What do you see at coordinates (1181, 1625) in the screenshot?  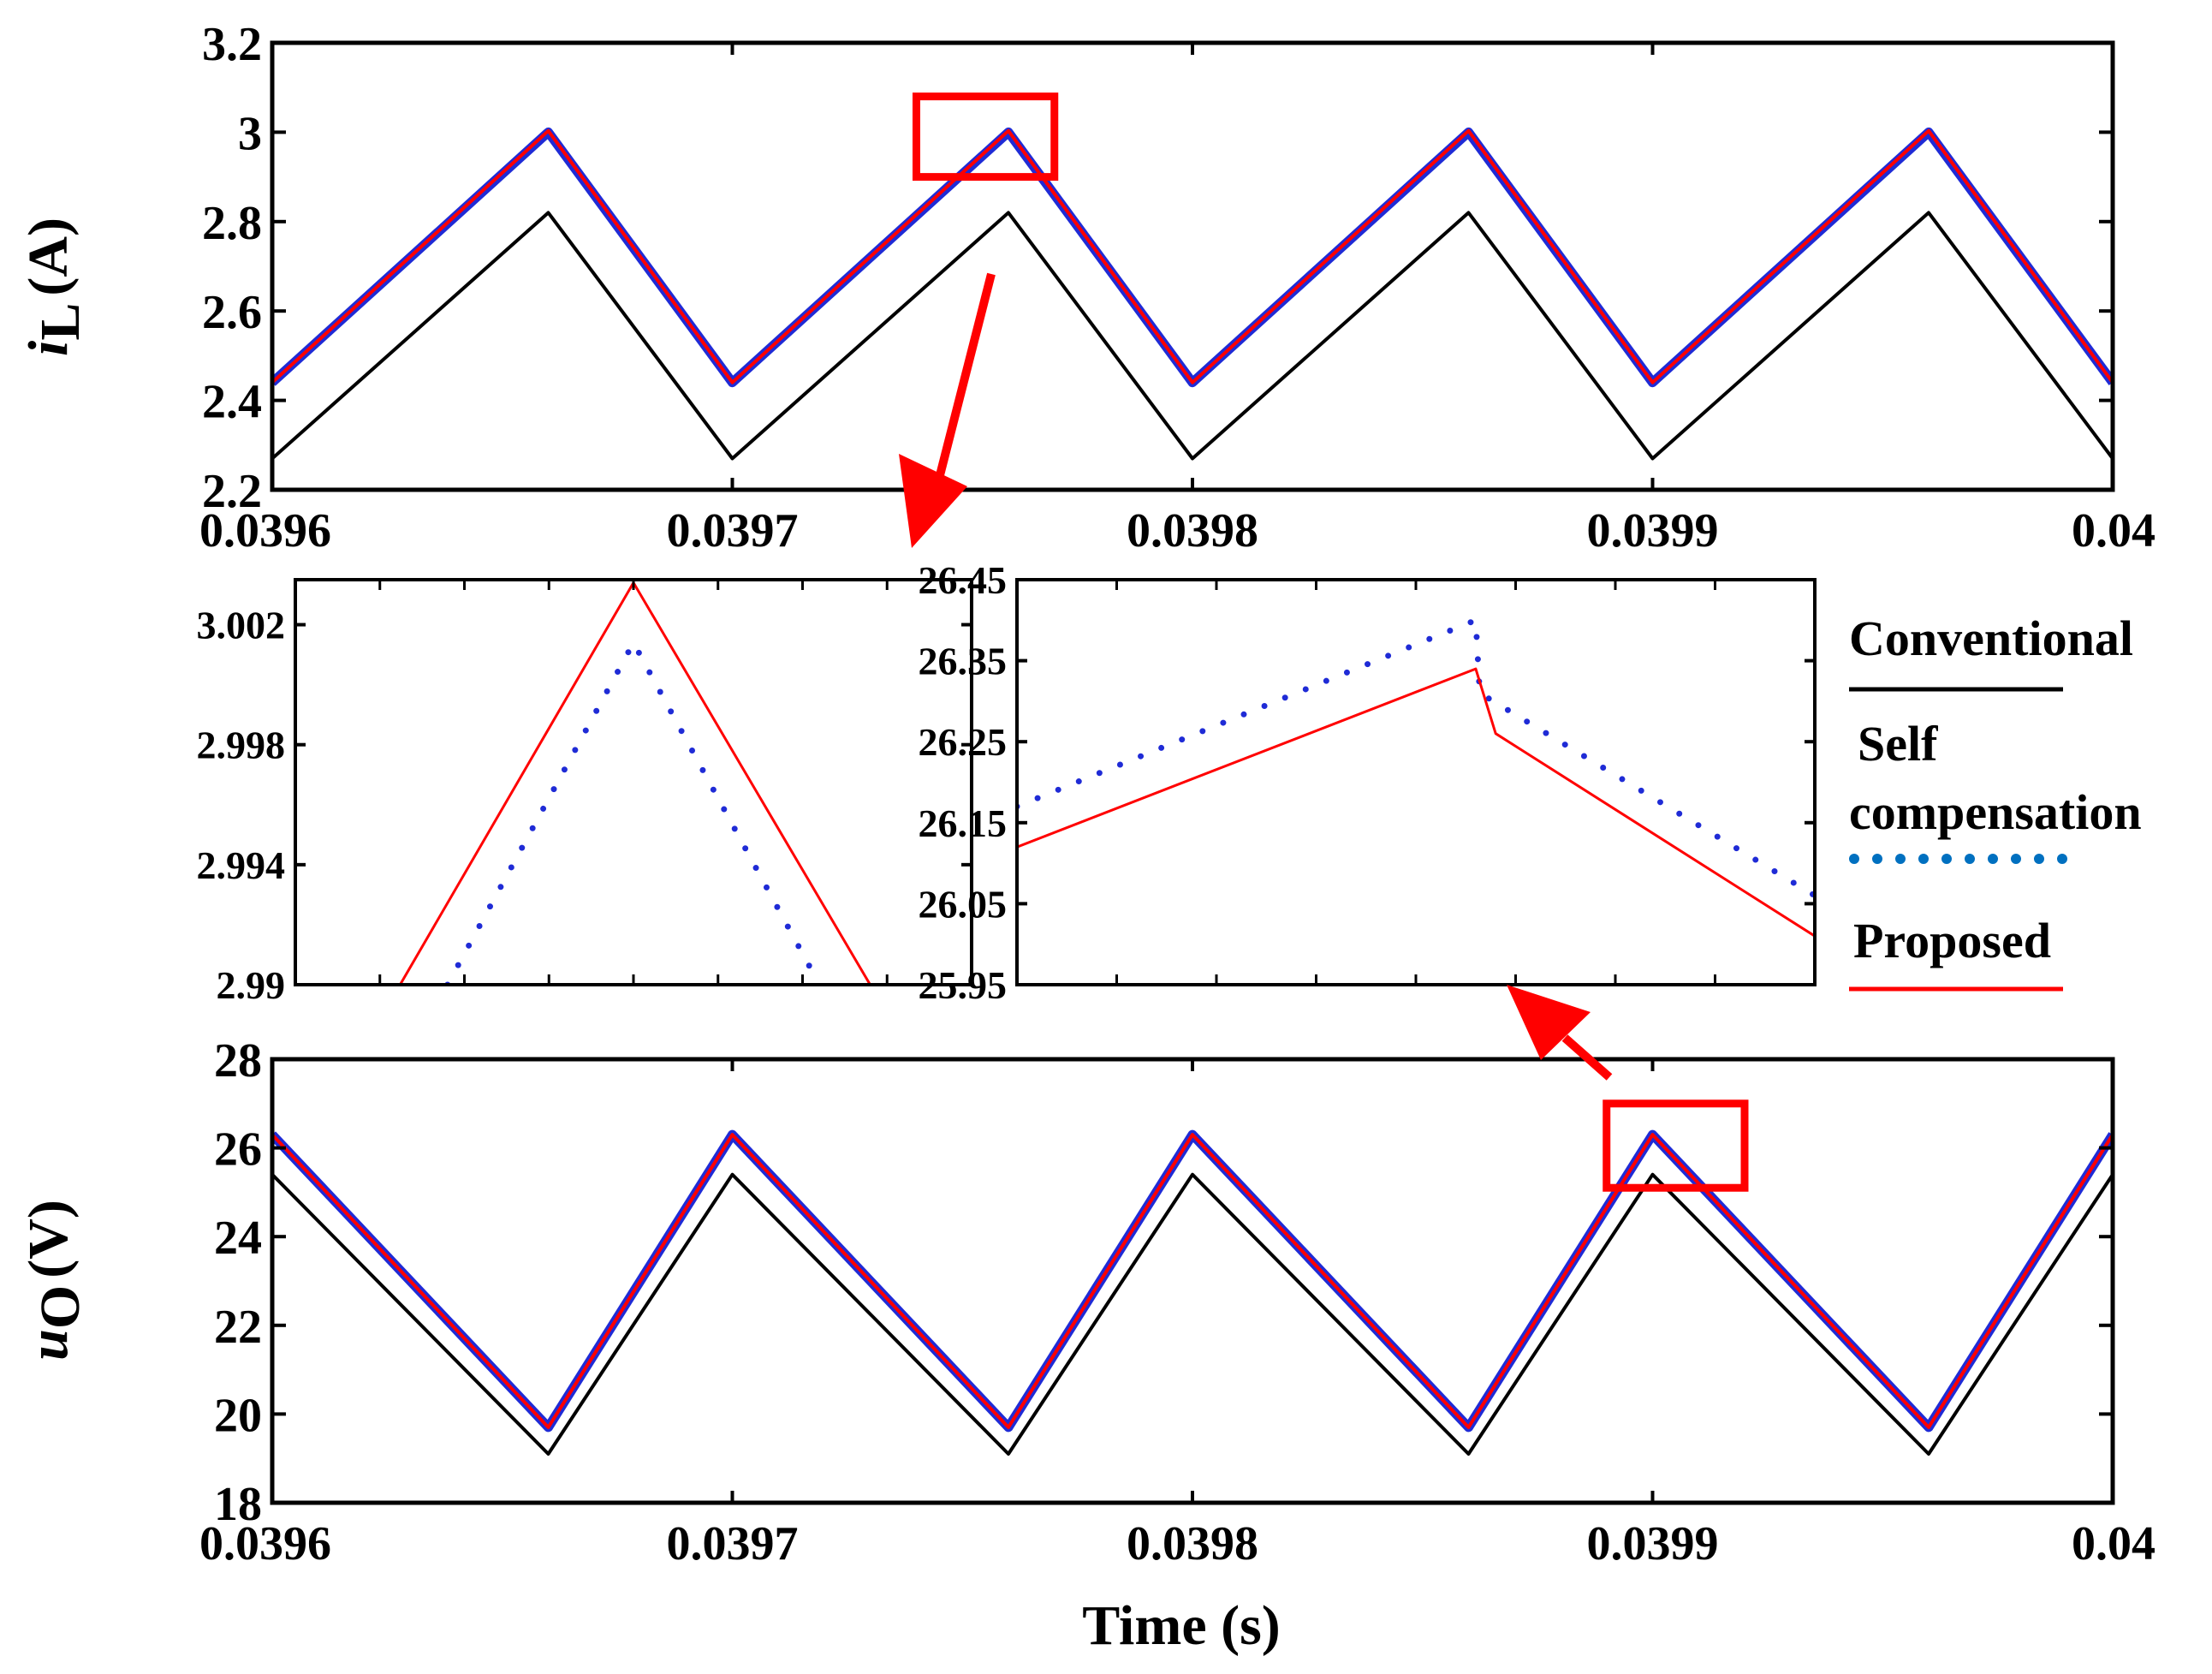 I see `bottom-xlabel: Time (s)` at bounding box center [1181, 1625].